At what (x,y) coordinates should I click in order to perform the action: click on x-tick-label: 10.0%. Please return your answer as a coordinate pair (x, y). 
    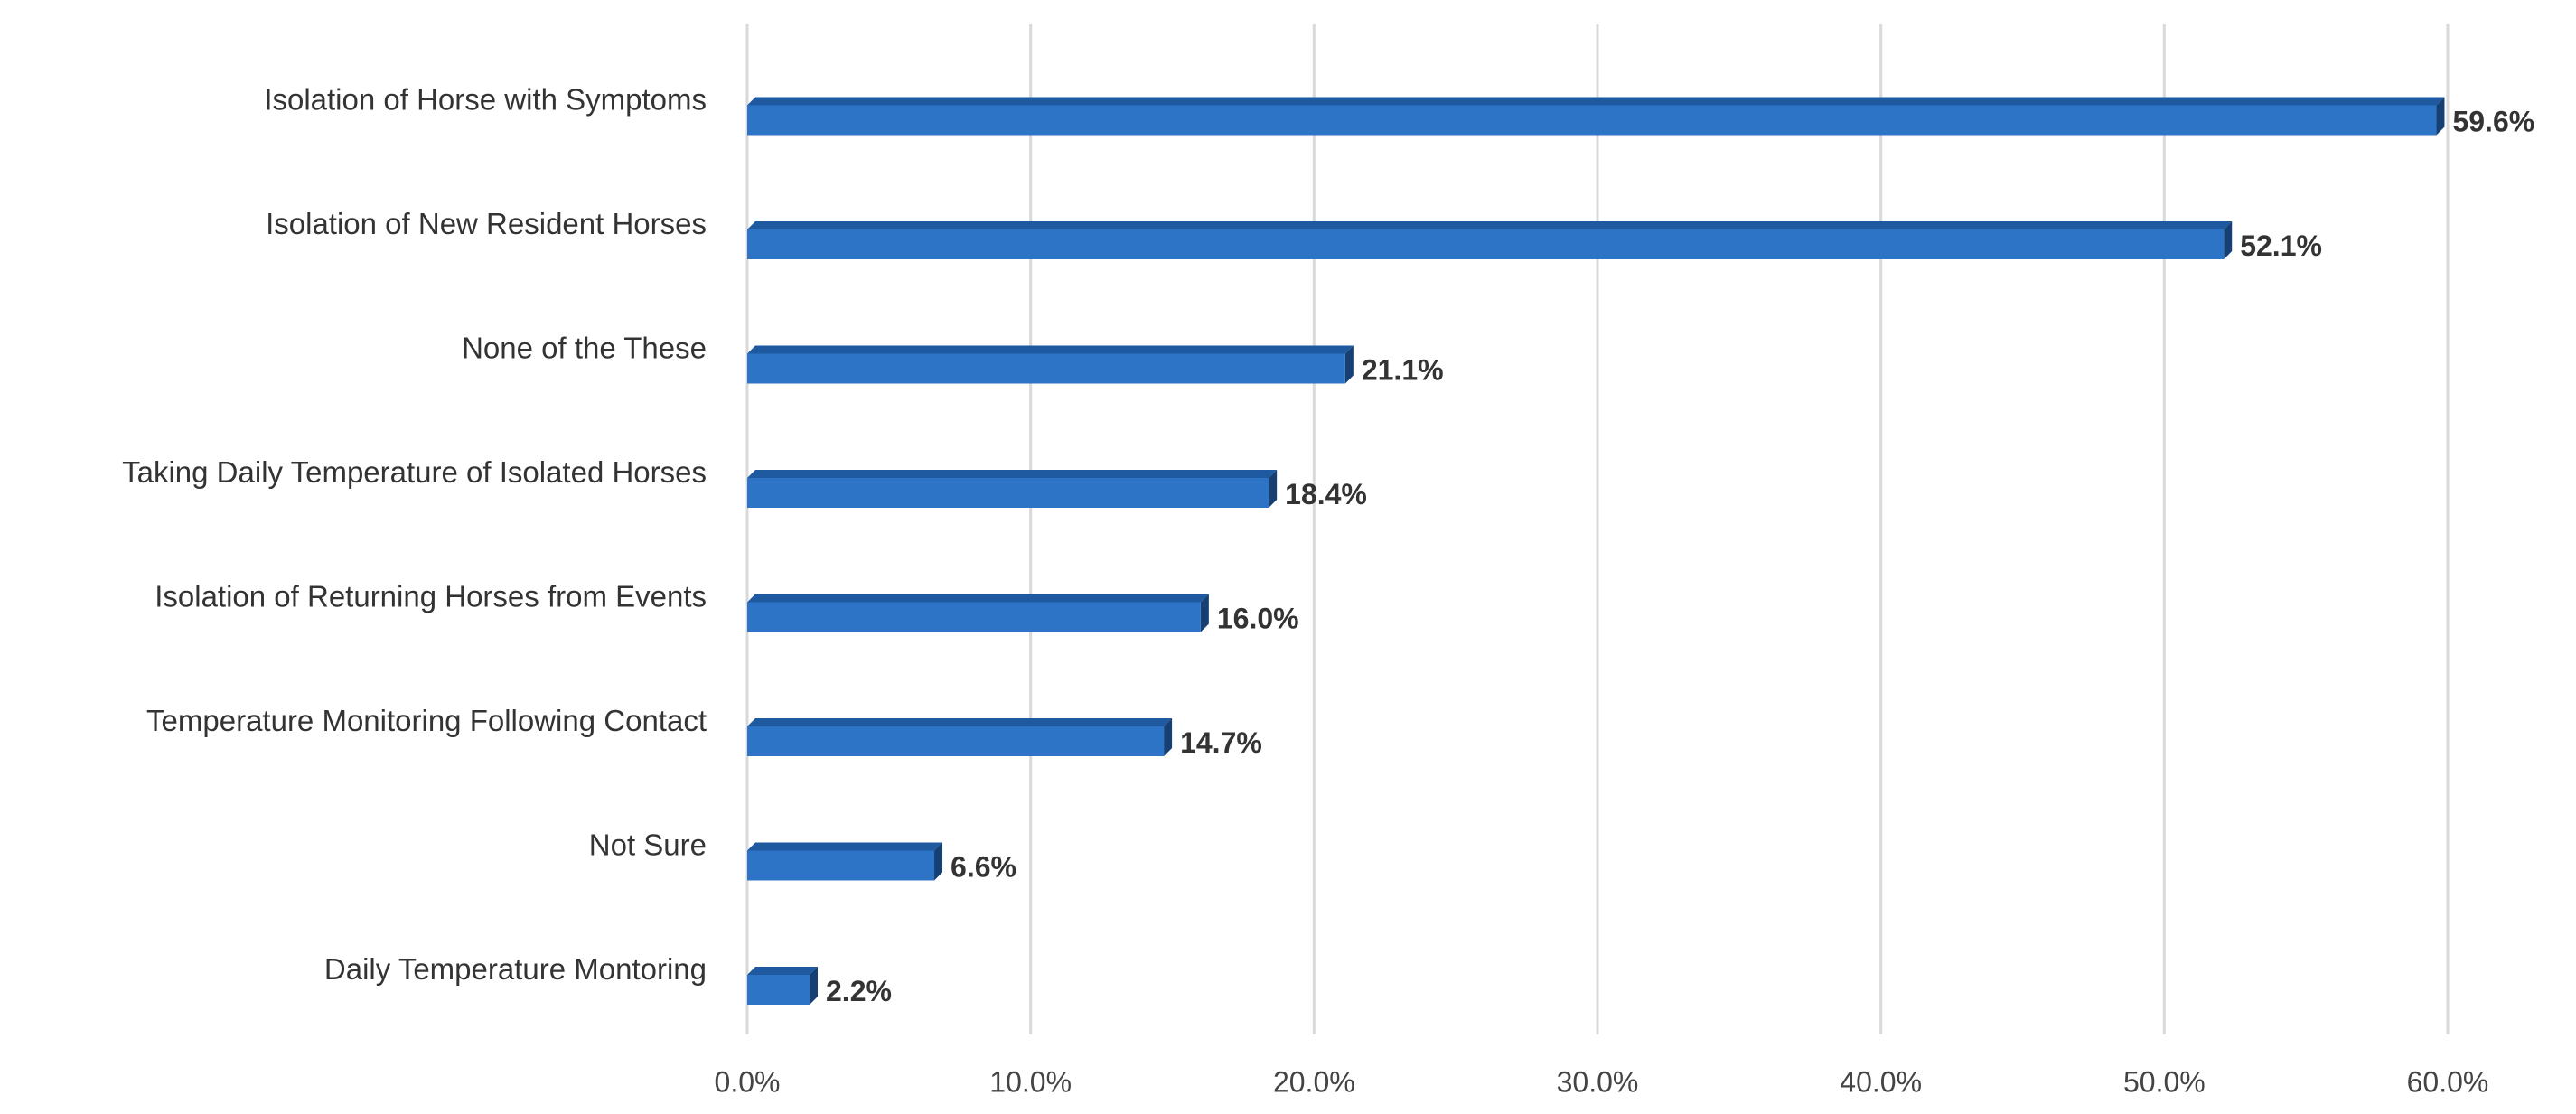
    Looking at the image, I should click on (1030, 1081).